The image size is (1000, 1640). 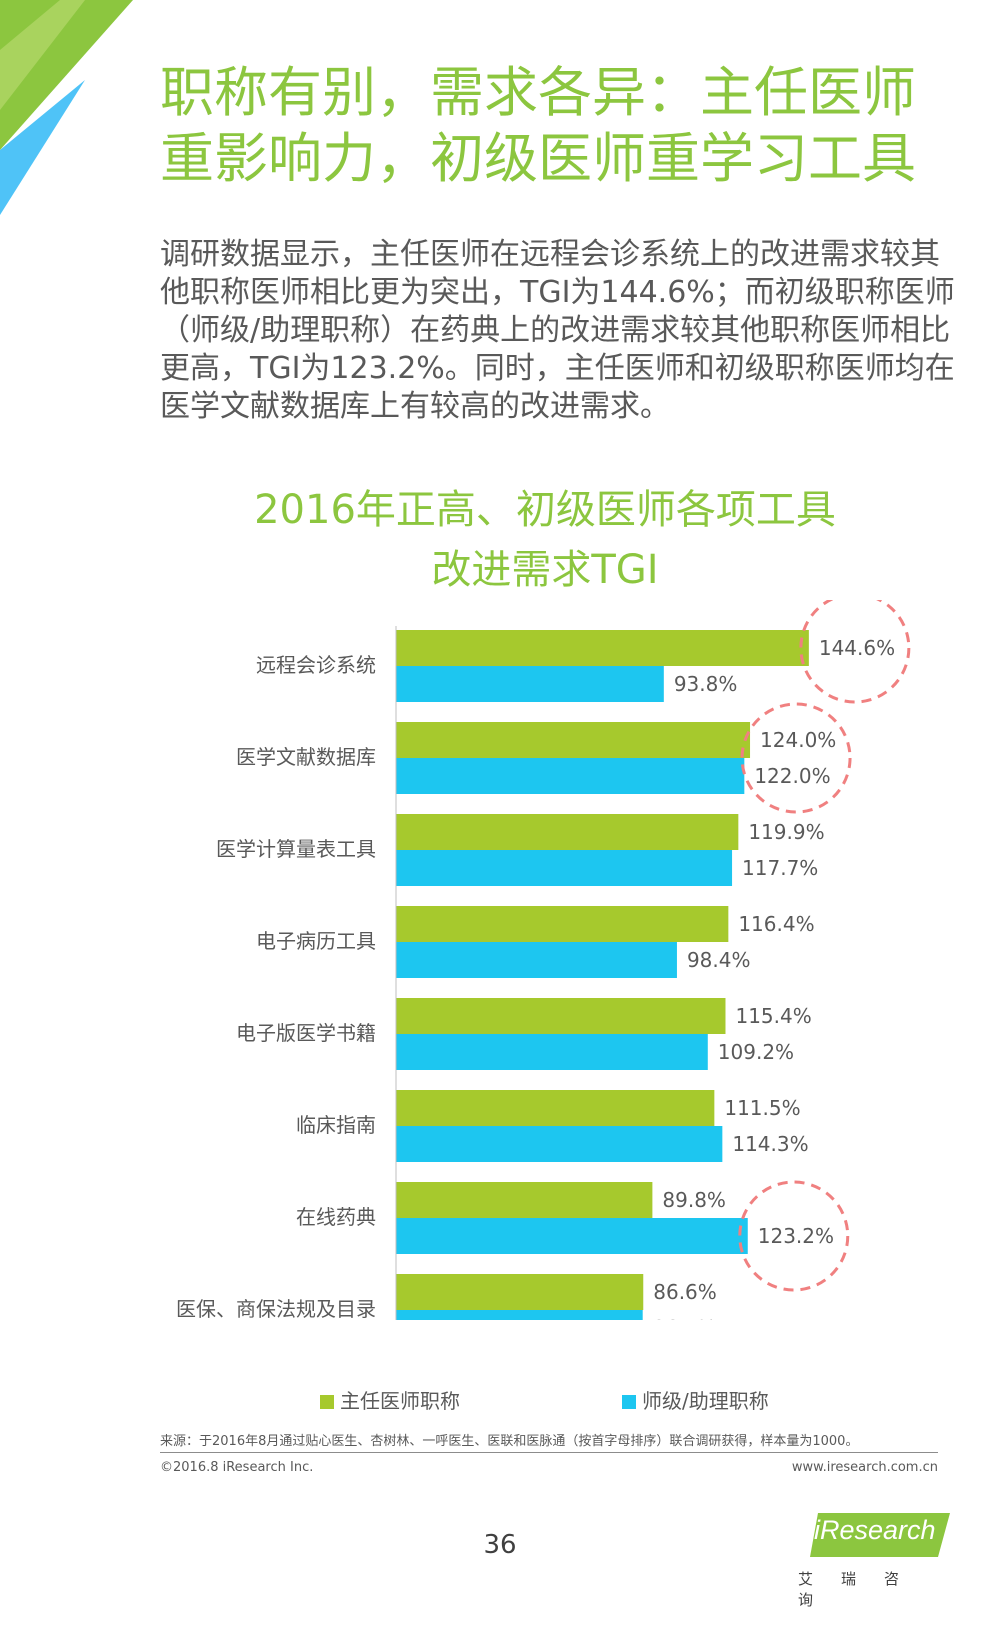 What do you see at coordinates (336, 1217) in the screenshot?
I see `category-label: 在线药典` at bounding box center [336, 1217].